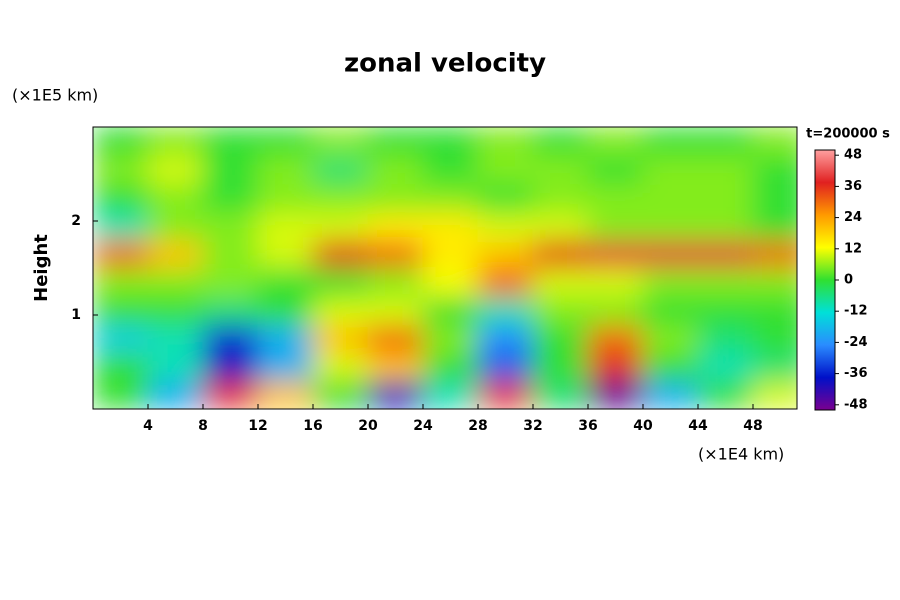 The width and height of the screenshot is (900, 600). I want to click on x-unit: (×1E4 km), so click(741, 454).